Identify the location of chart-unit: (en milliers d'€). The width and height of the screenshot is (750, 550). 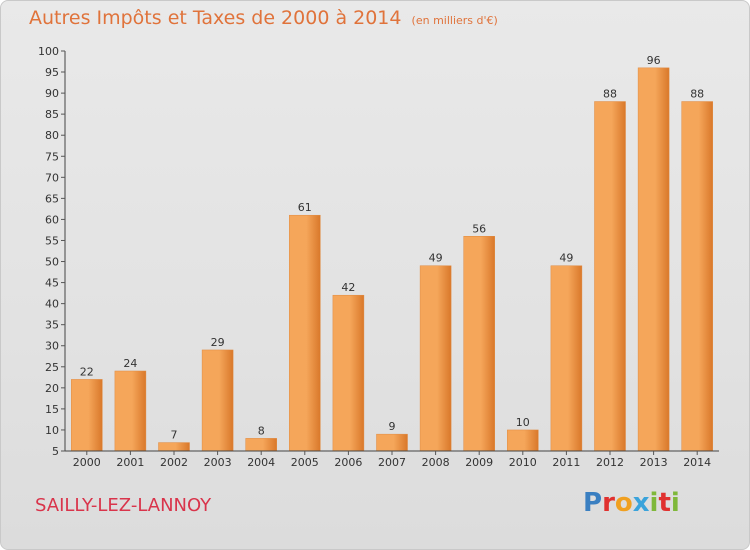
(454, 20).